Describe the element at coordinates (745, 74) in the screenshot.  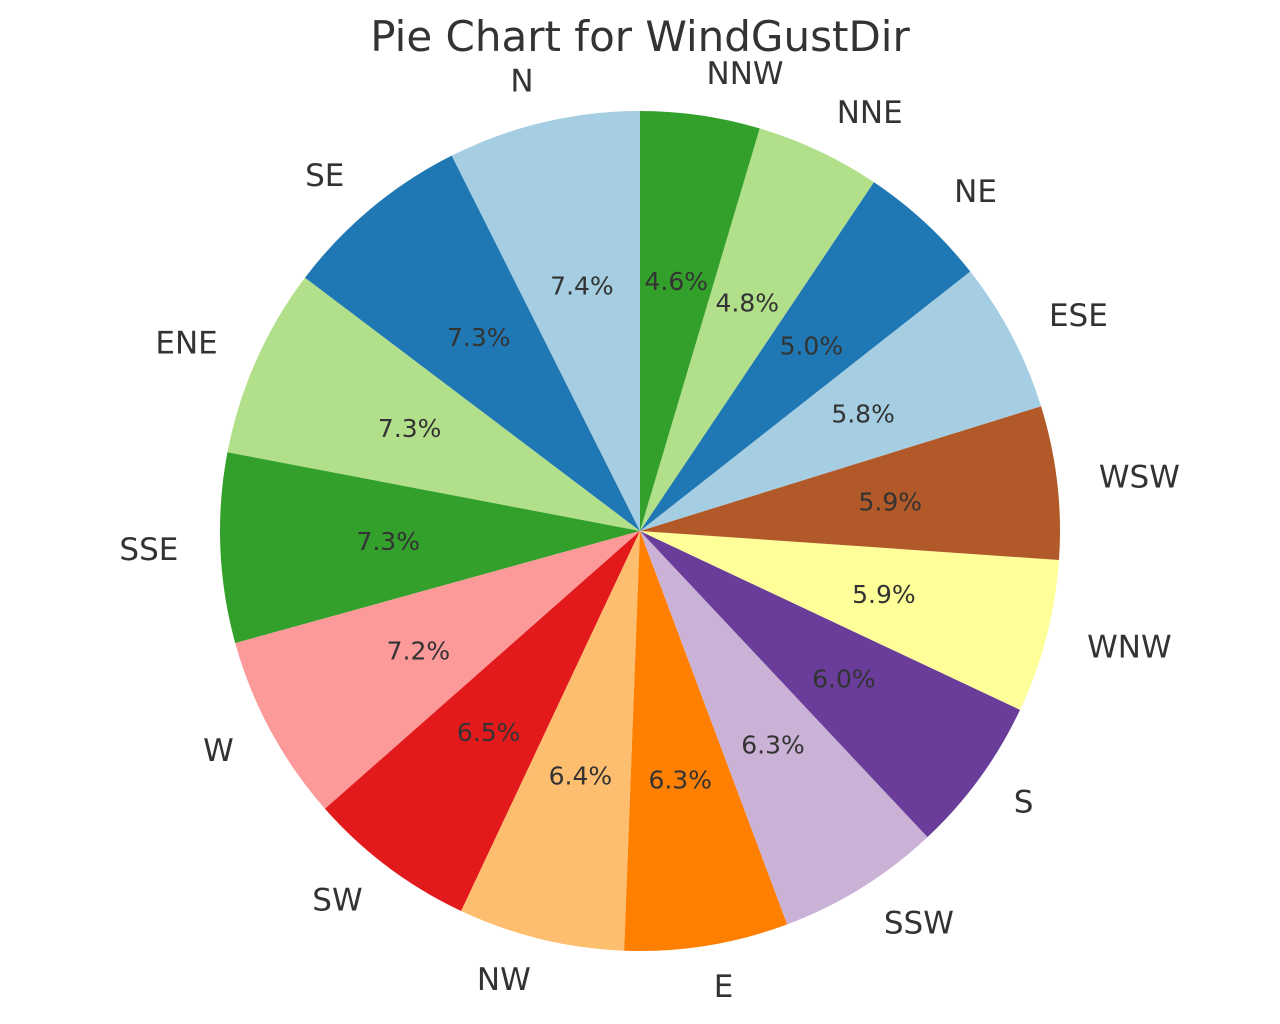
I see `category-label-nnw: NNW` at that location.